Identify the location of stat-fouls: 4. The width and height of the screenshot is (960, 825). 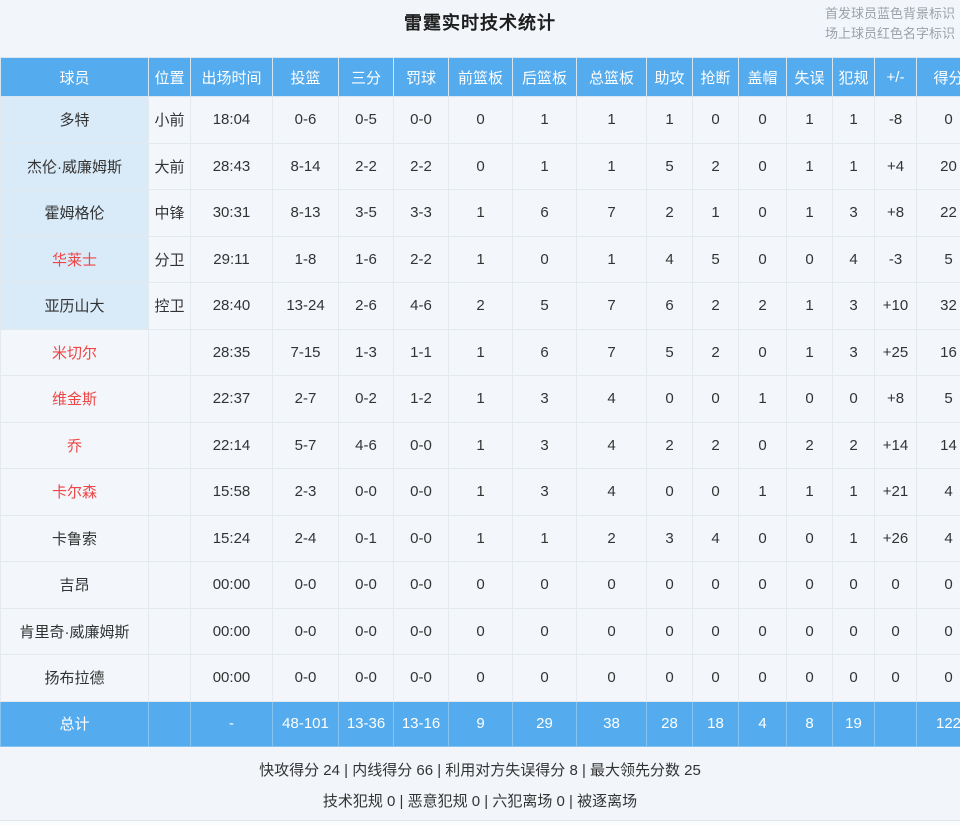
(853, 259).